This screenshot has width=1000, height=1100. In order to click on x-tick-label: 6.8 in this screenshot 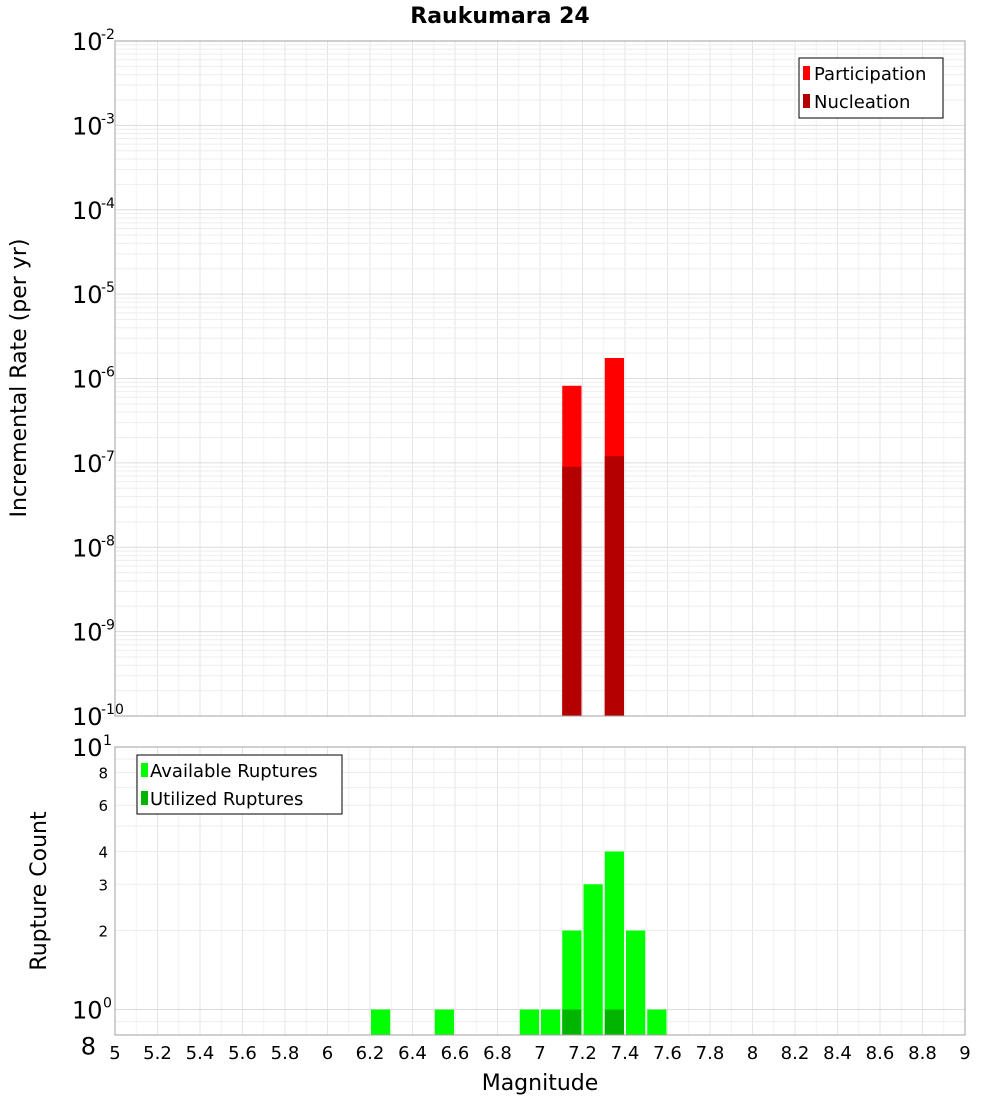, I will do `click(497, 1053)`.